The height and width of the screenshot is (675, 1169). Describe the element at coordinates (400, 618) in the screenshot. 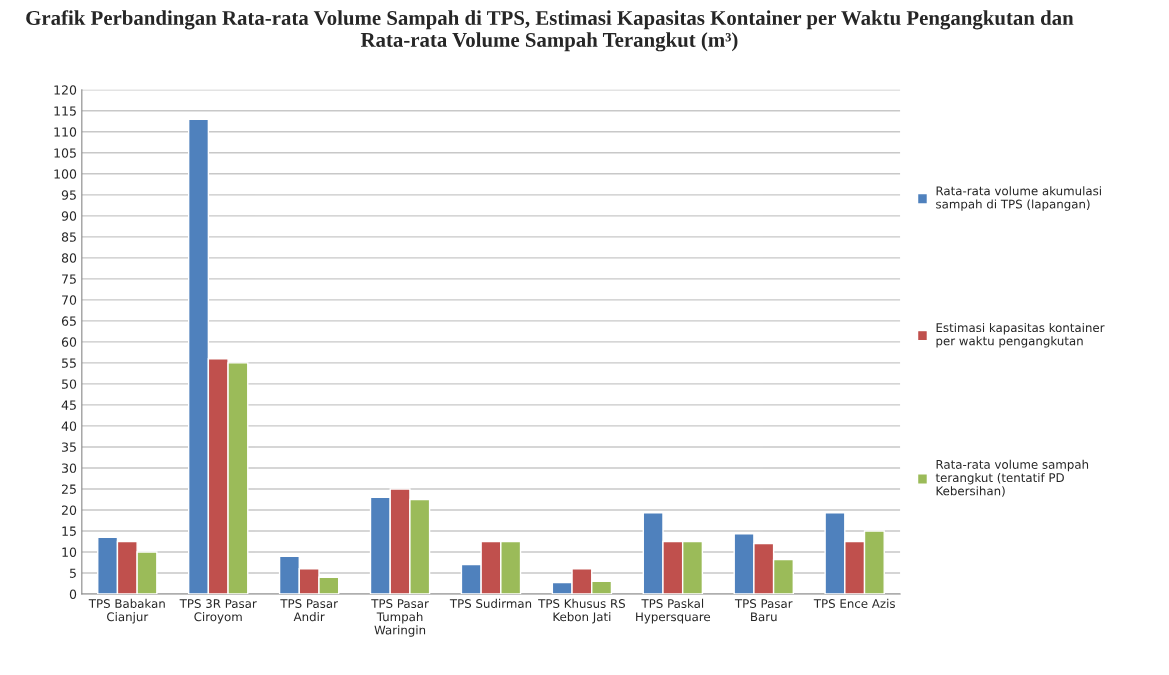

I see `x-tick-label: TPS Pasar Tumpah Waringin` at that location.